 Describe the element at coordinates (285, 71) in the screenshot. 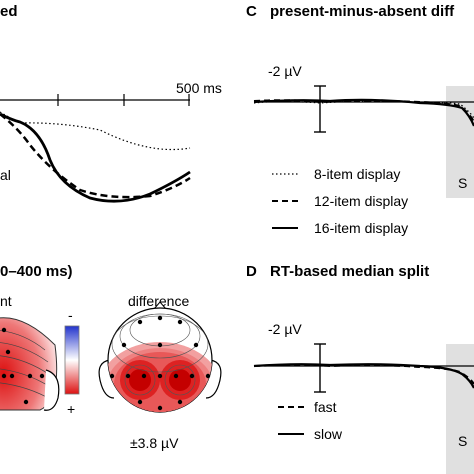

I see `panel-c-voltage-label: -2 µV` at that location.